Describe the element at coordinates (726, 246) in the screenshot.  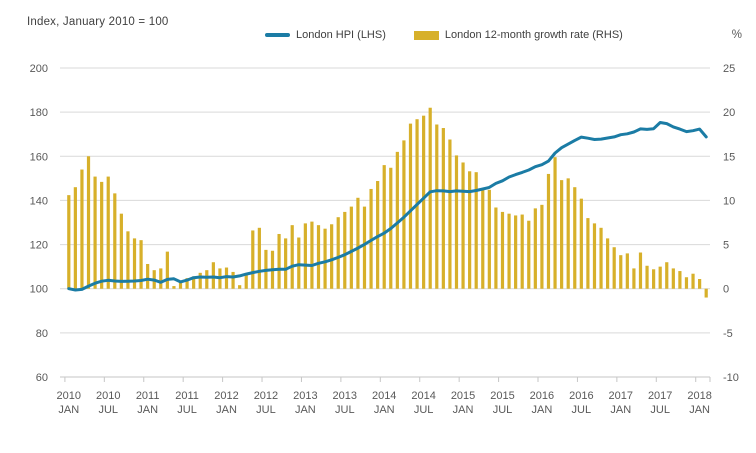
I see `right-axis-tick-label: 5` at that location.